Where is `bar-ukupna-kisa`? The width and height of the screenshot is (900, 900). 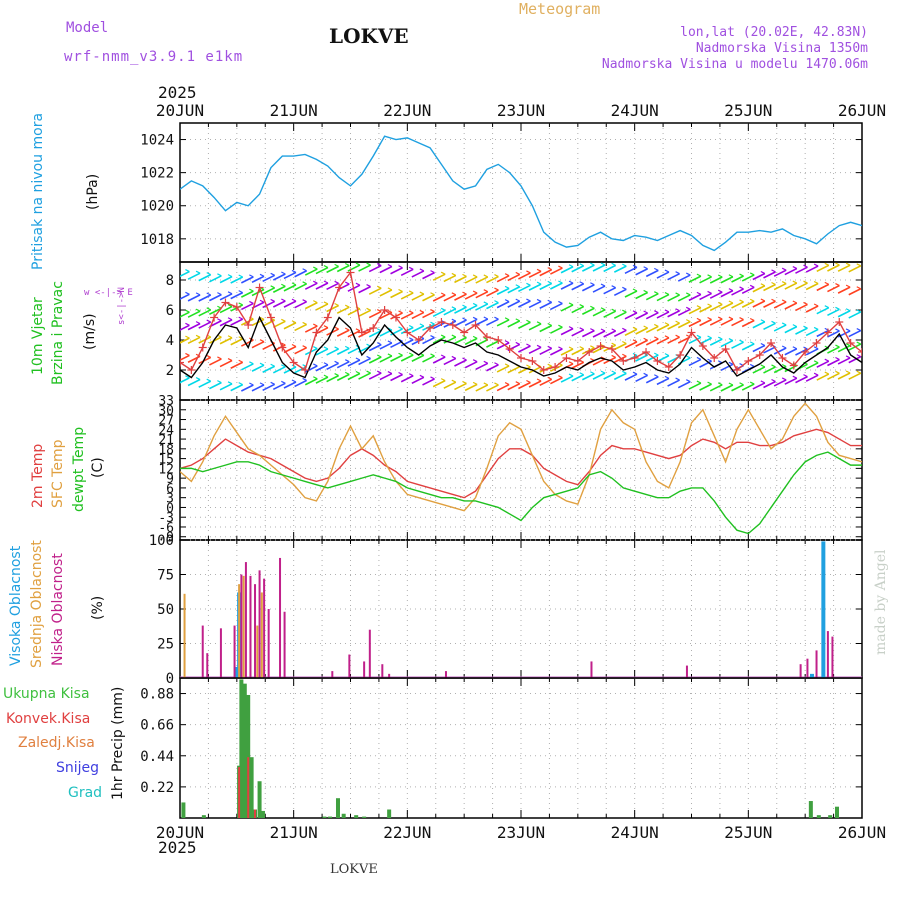
bar-ukupna-kisa is located at coordinates (836, 812).